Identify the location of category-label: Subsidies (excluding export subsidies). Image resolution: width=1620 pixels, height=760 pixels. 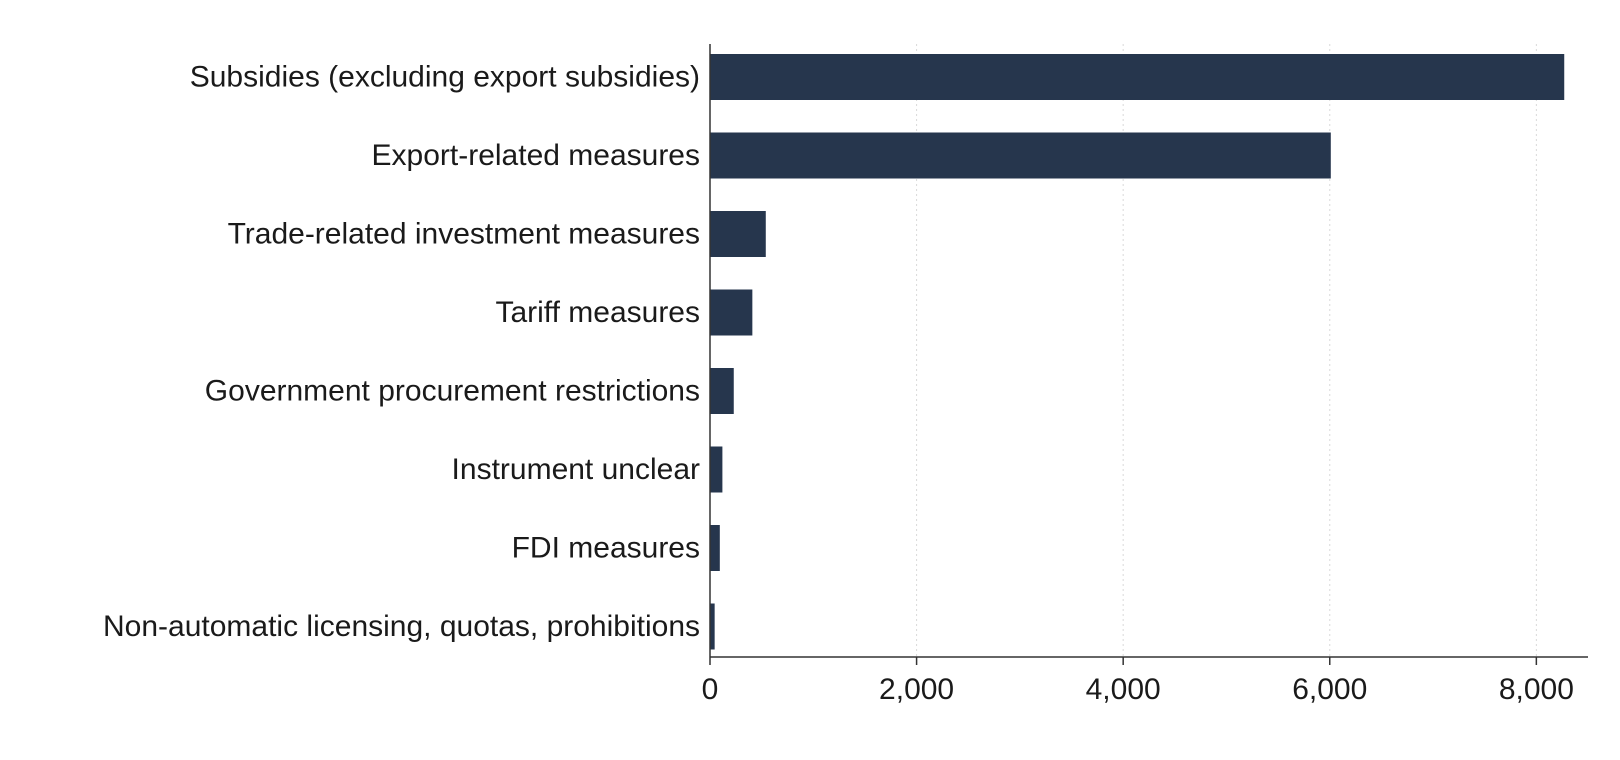
(445, 77).